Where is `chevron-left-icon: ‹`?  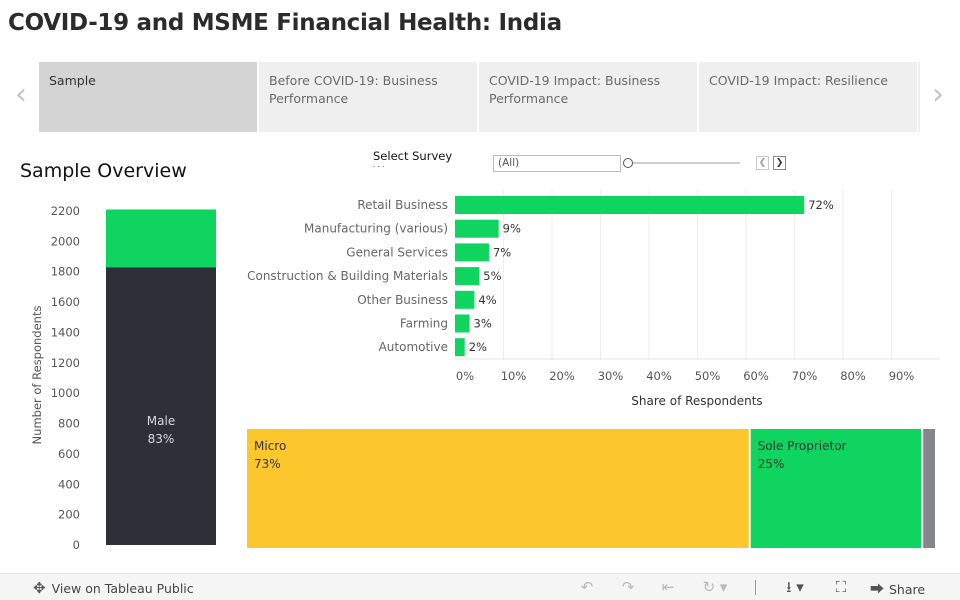 chevron-left-icon: ‹ is located at coordinates (21, 94).